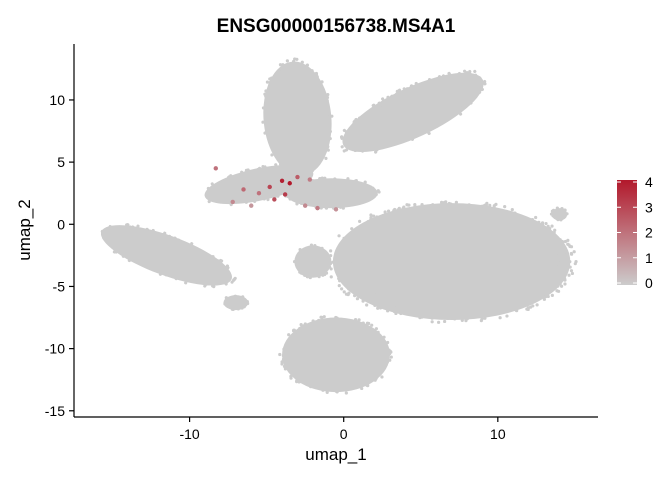 The image size is (672, 480). I want to click on colorbar-tick-label: 2, so click(649, 233).